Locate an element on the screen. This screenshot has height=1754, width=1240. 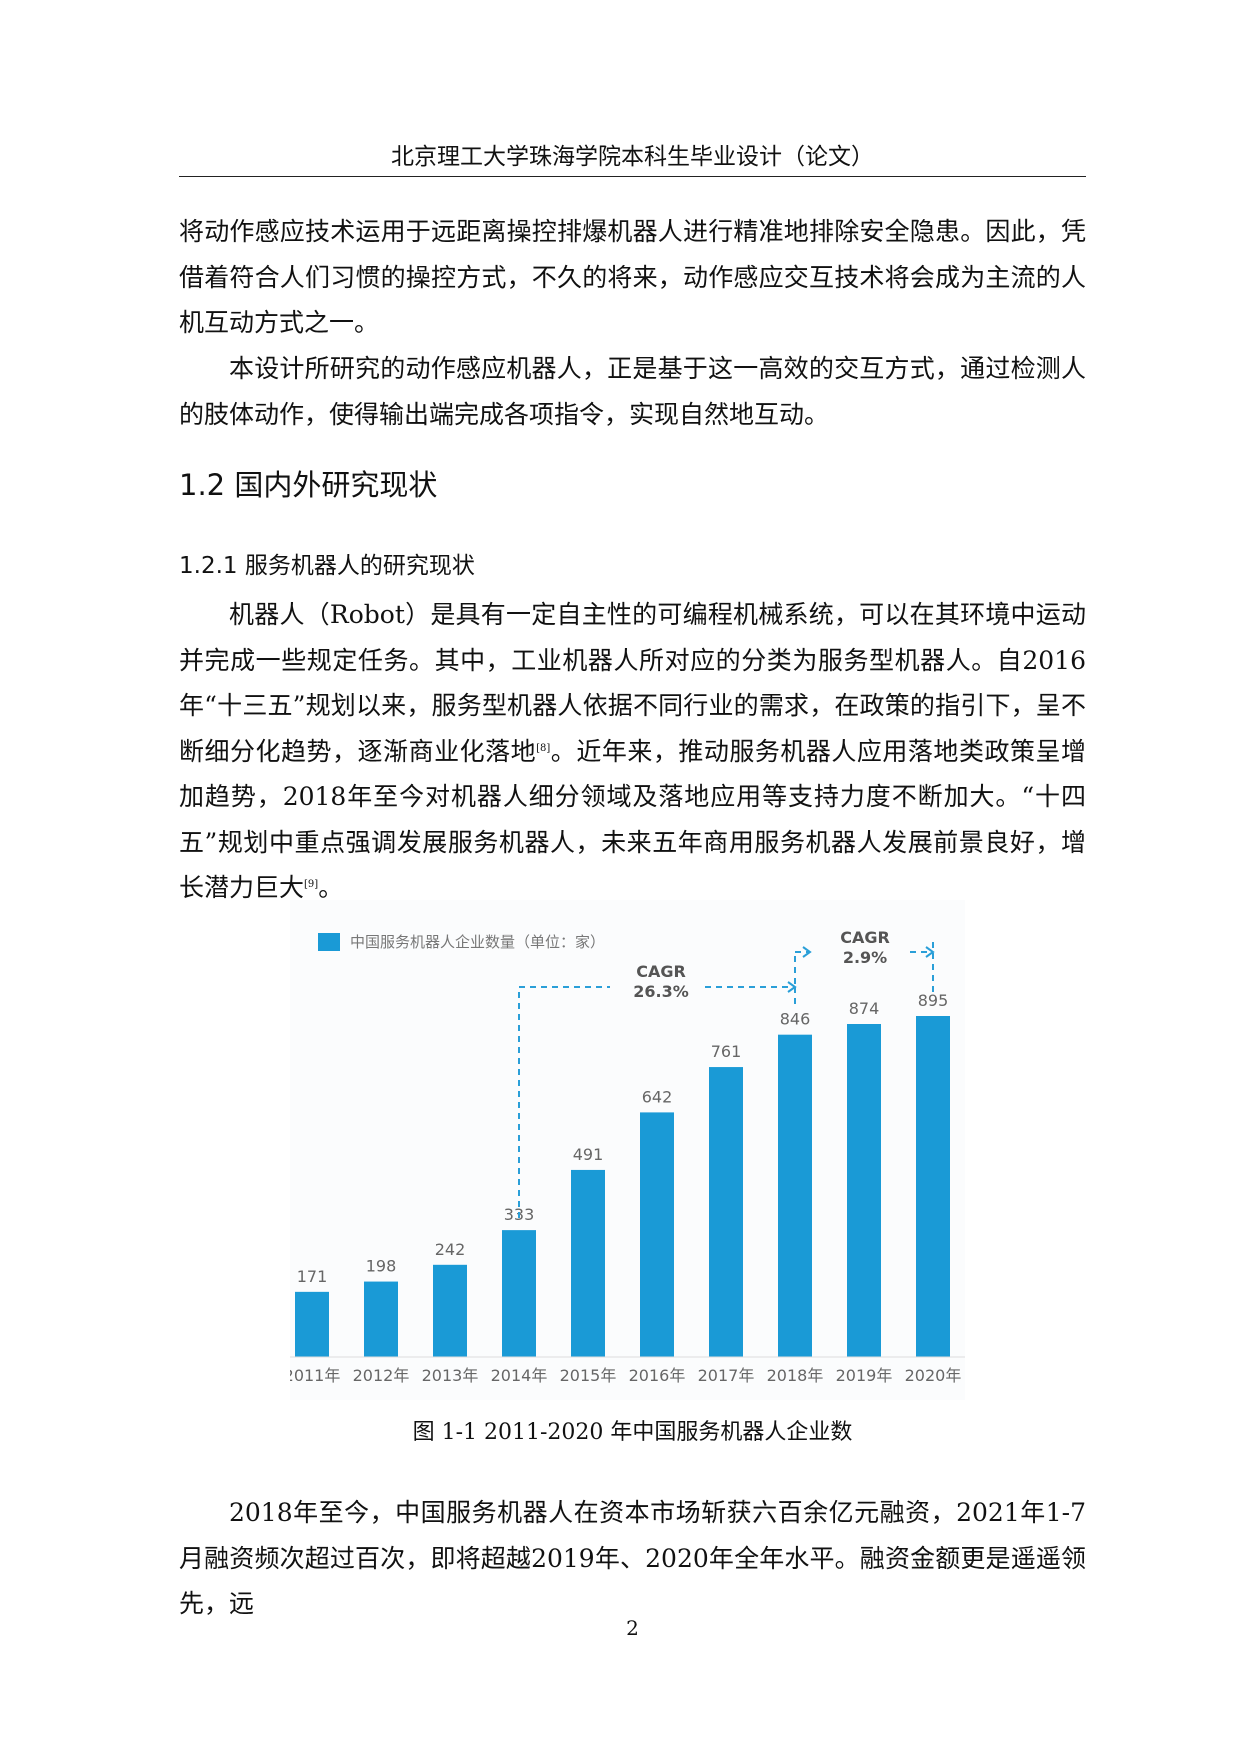
x-tick-label: 2015年 is located at coordinates (588, 1375).